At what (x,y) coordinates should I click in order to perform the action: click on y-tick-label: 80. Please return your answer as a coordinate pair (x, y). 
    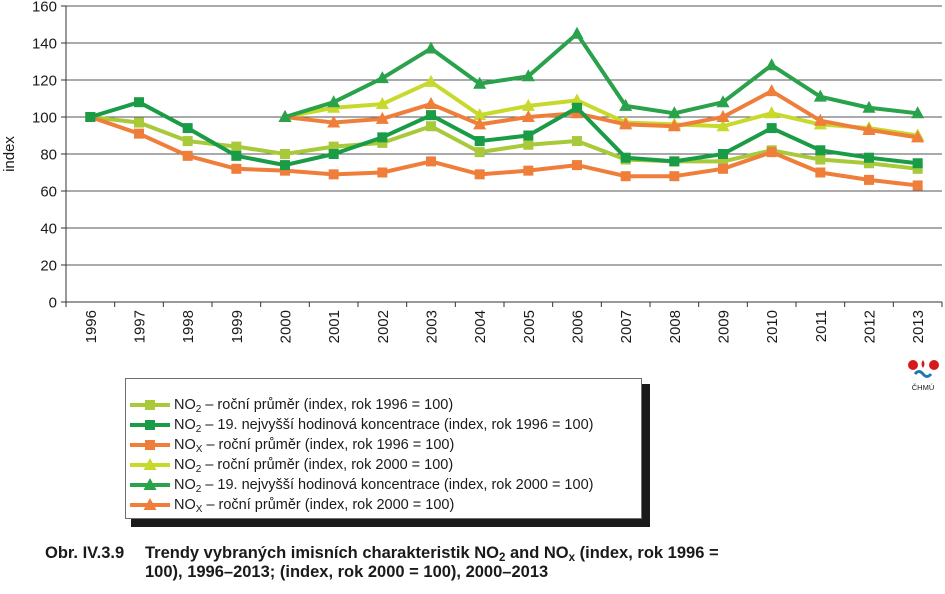
    Looking at the image, I should click on (48, 155).